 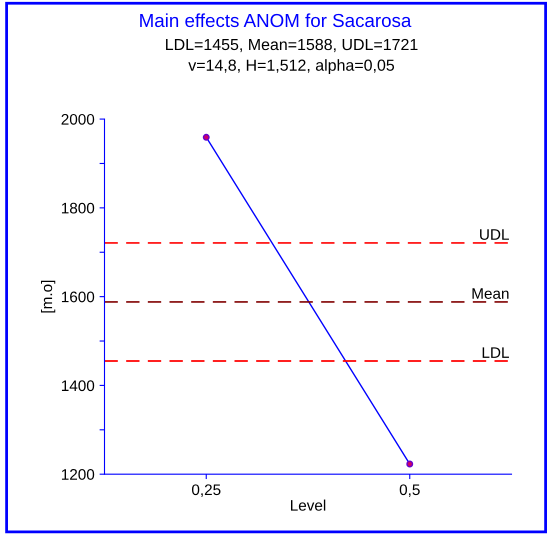 What do you see at coordinates (308, 505) in the screenshot?
I see `x-axis-title: Level` at bounding box center [308, 505].